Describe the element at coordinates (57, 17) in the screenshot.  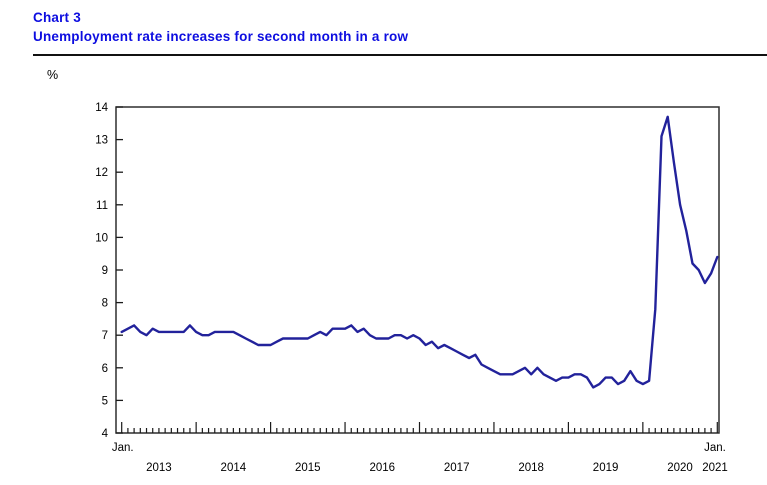
I see `chart-number: Chart 3` at that location.